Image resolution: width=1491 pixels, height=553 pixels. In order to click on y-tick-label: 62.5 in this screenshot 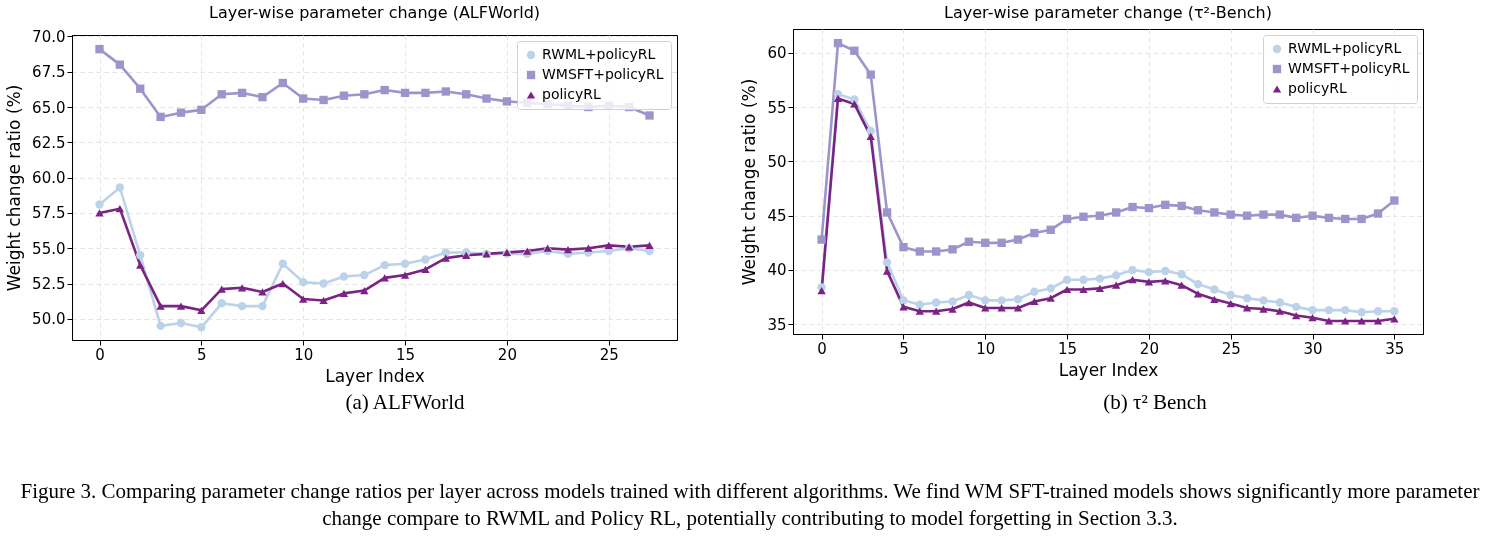, I will do `click(49, 142)`.